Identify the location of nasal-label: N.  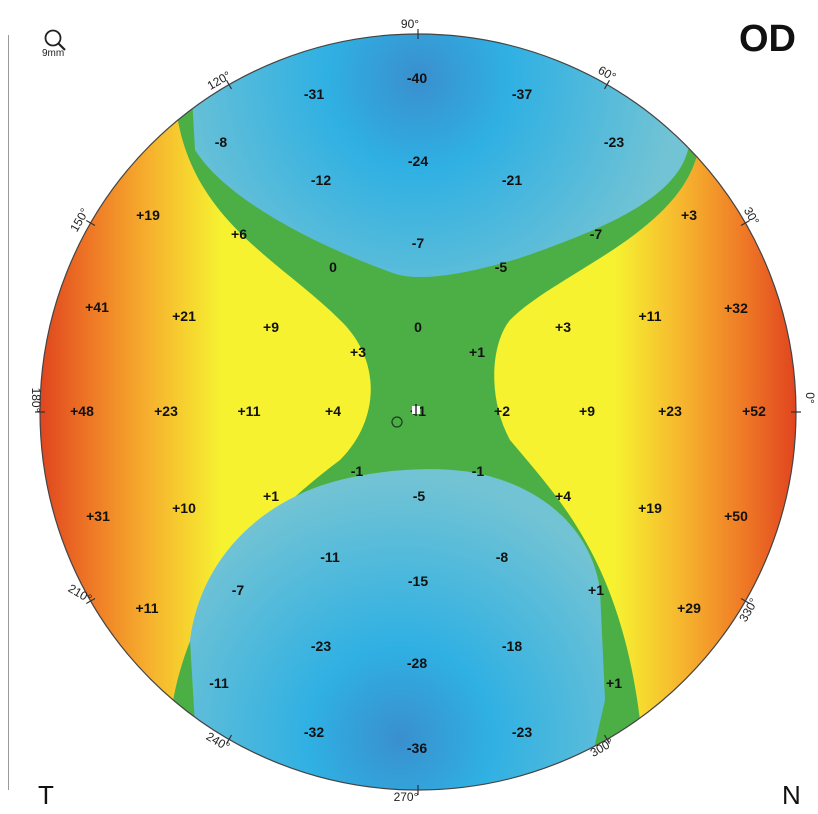
(791, 795).